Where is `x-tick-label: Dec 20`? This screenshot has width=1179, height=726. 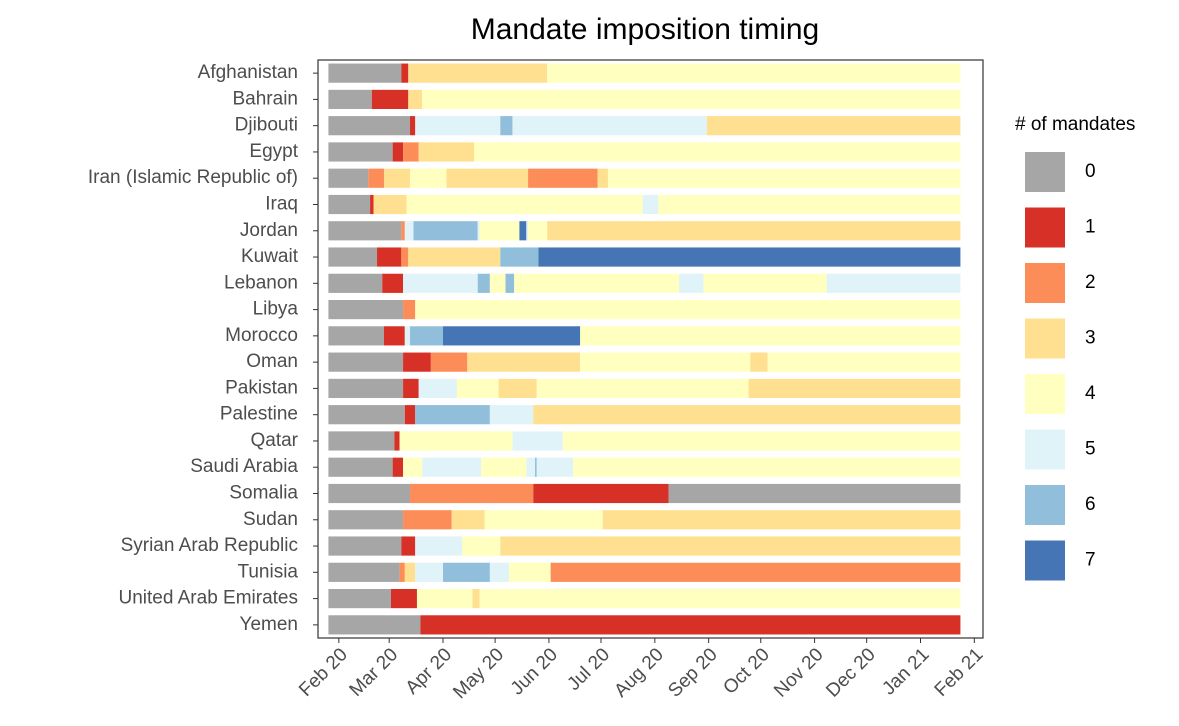 x-tick-label: Dec 20 is located at coordinates (850, 672).